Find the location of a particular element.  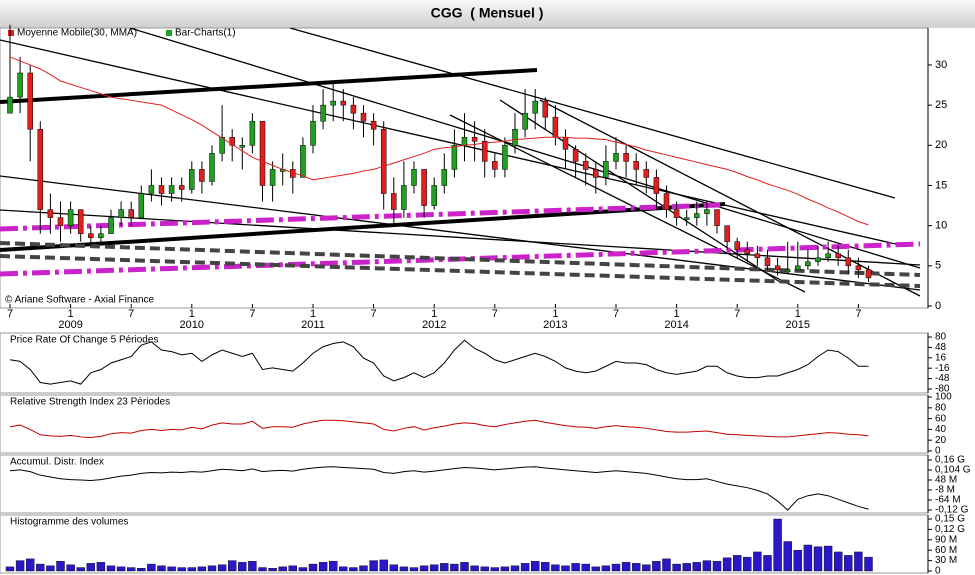

y-tick-label: 0,12 G is located at coordinates (950, 529).